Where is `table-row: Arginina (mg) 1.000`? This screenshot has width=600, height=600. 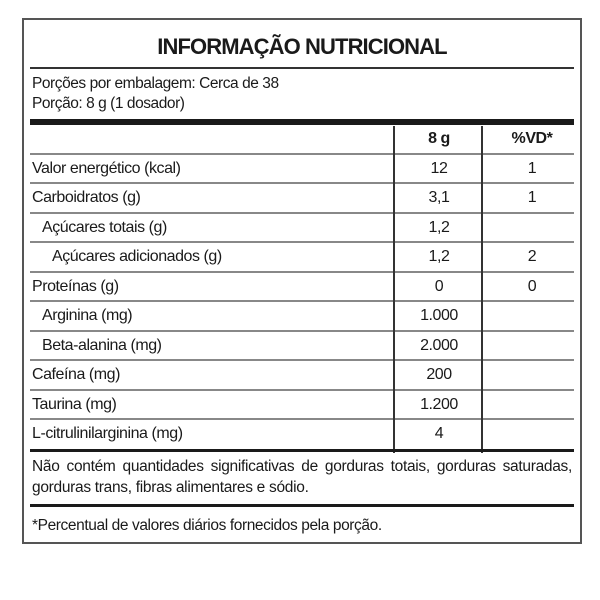 table-row: Arginina (mg) 1.000 is located at coordinates (302, 317).